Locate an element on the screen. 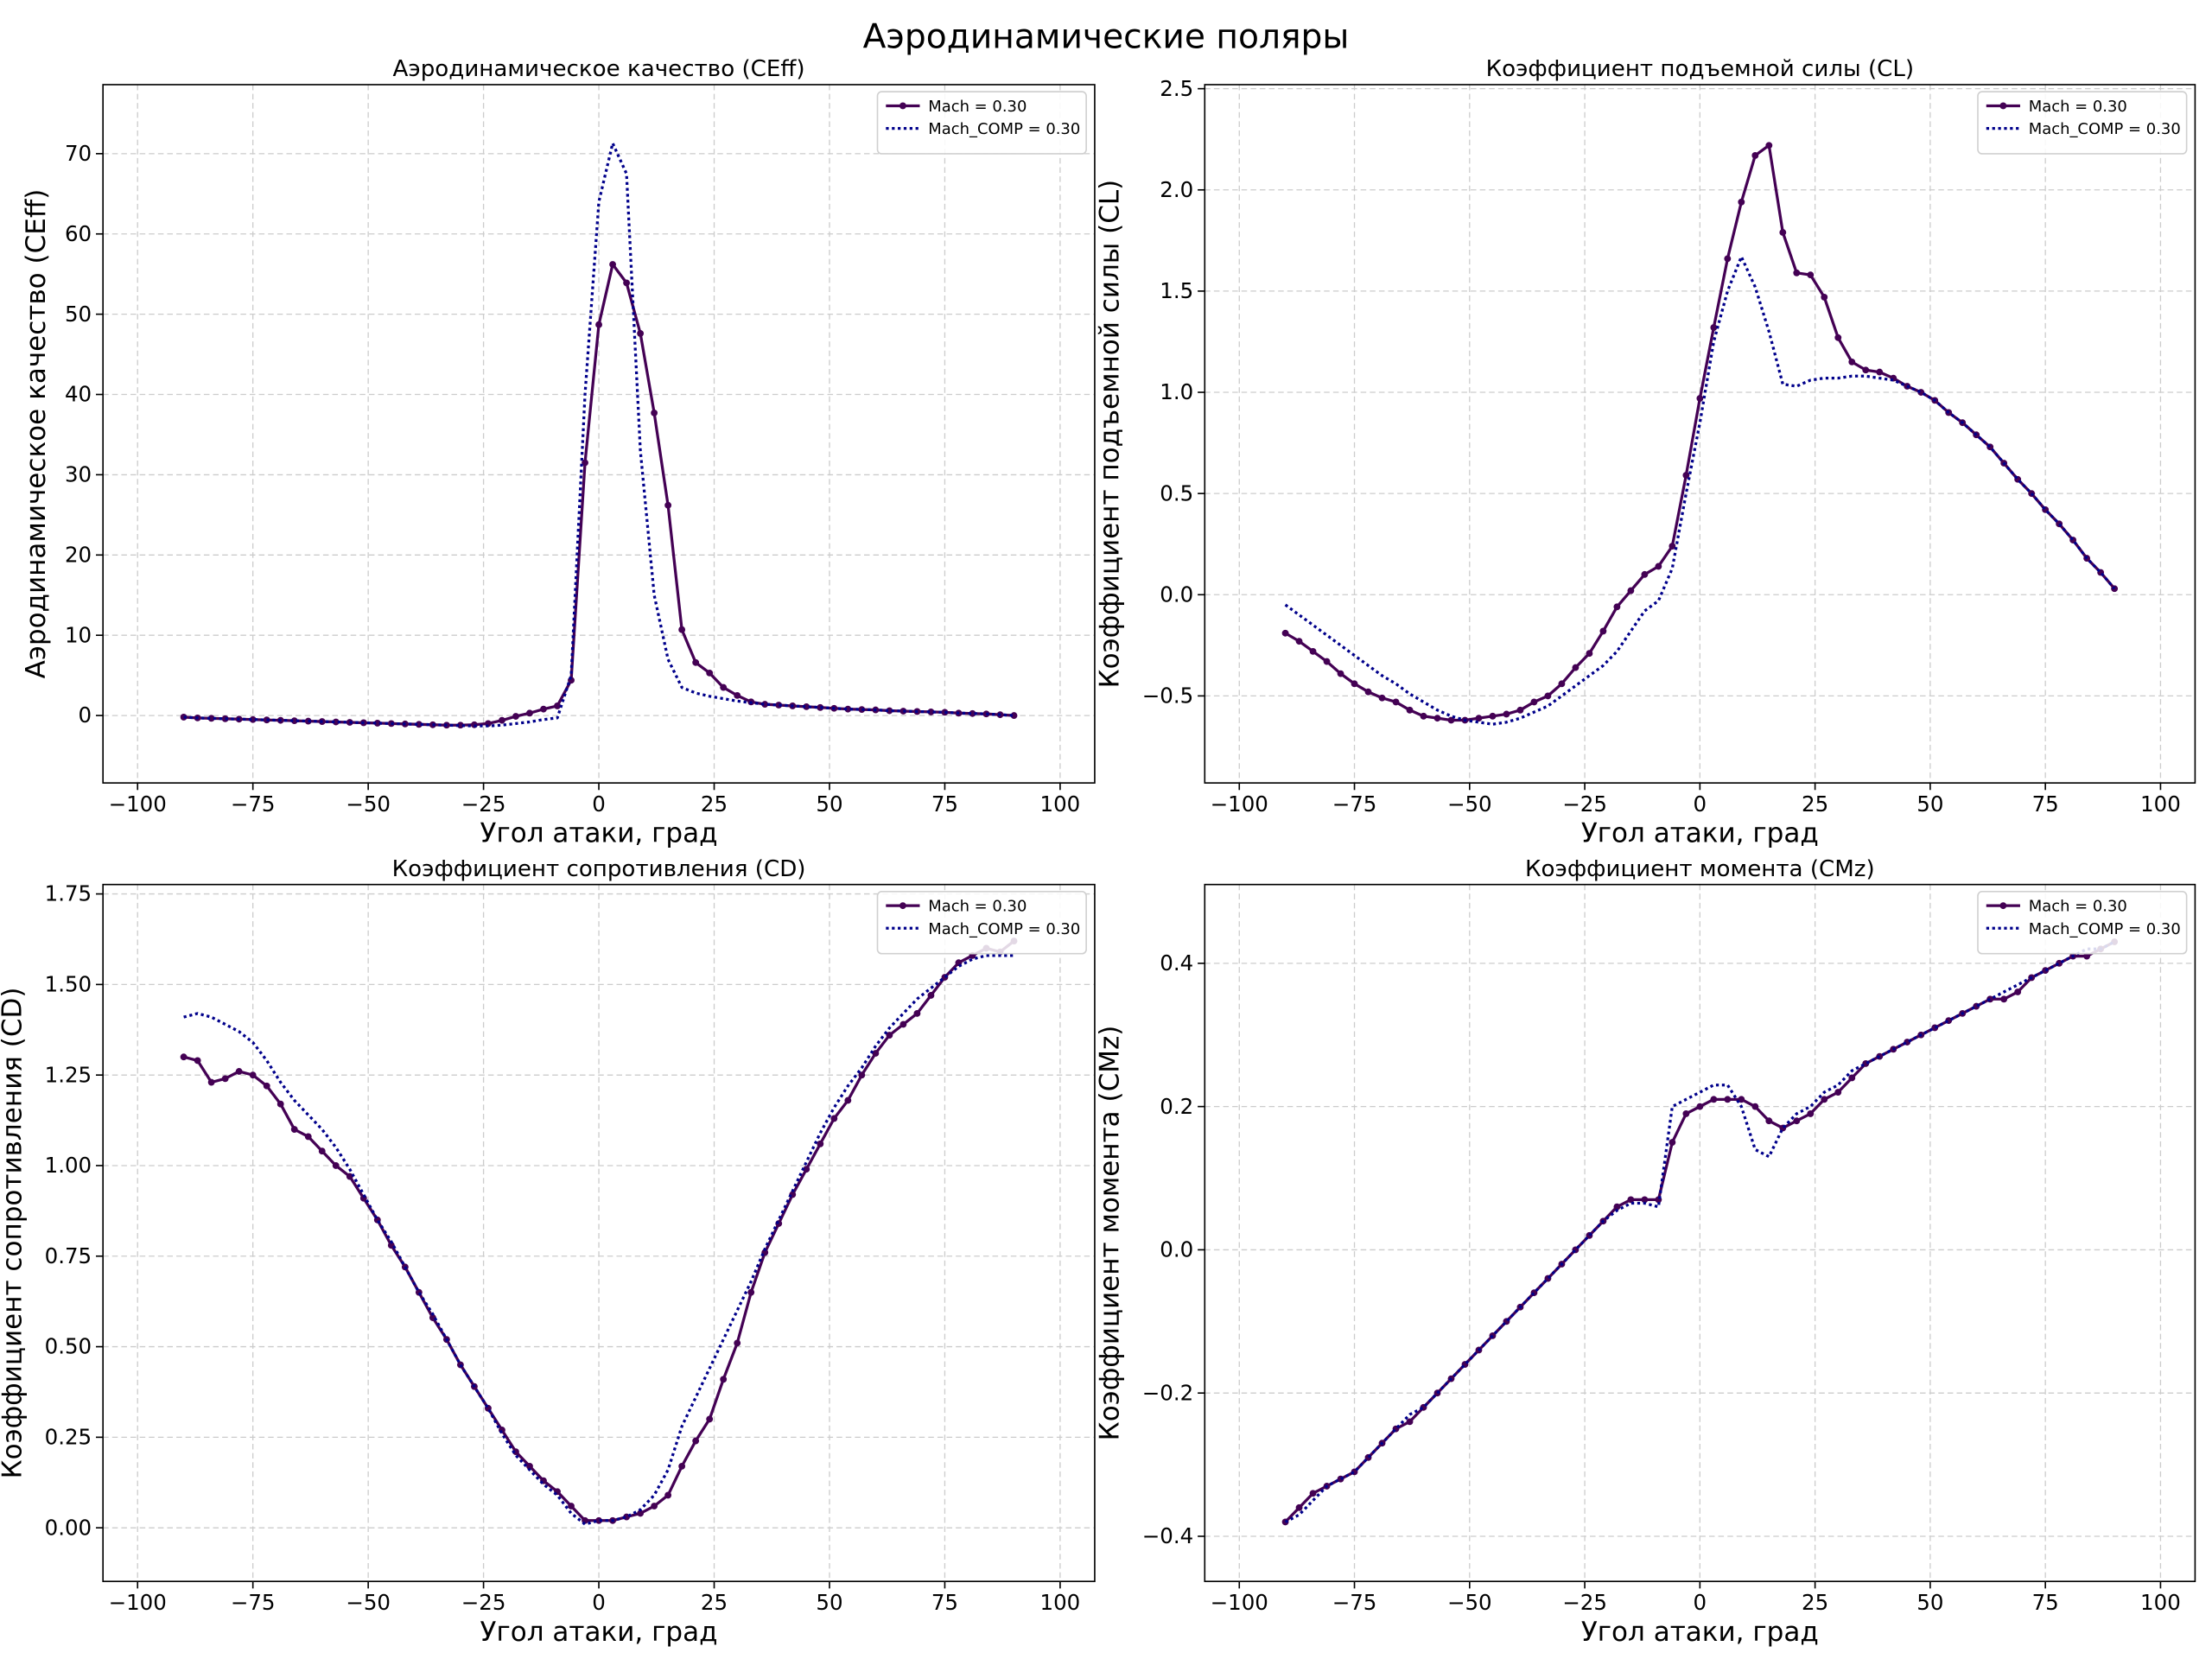 This screenshot has width=2212, height=1659. y-tick-label: −0.5 is located at coordinates (1167, 696).